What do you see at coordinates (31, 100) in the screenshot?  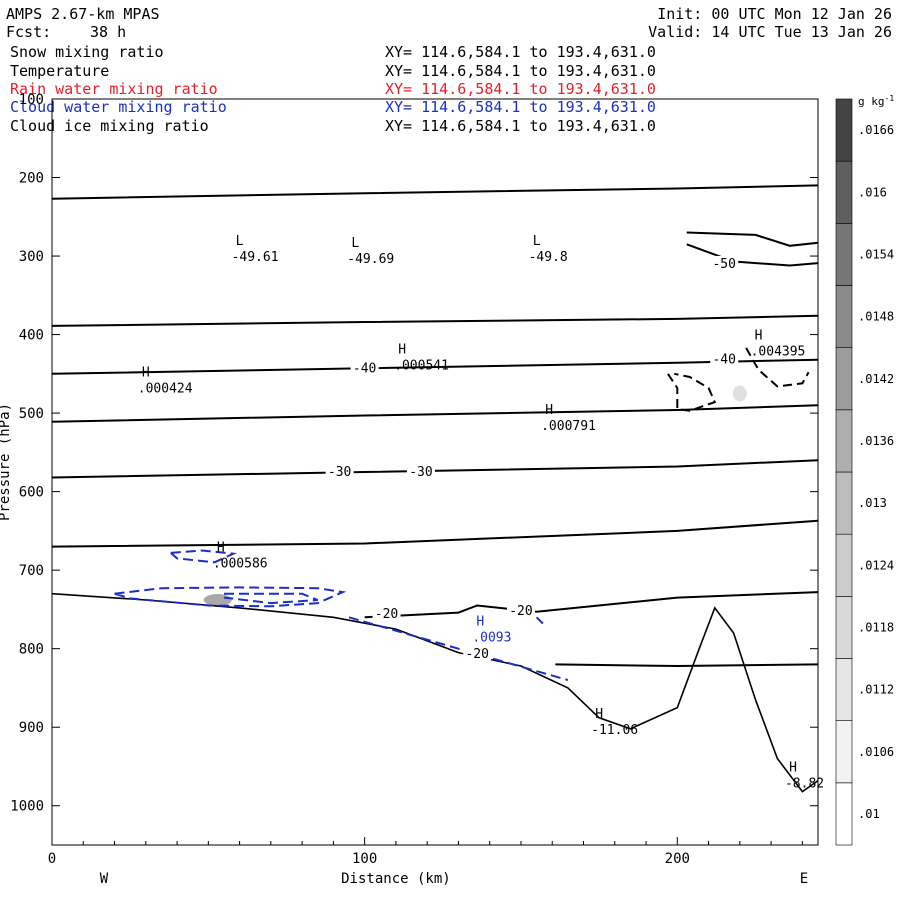 I see `y-tick-label: 100` at bounding box center [31, 100].